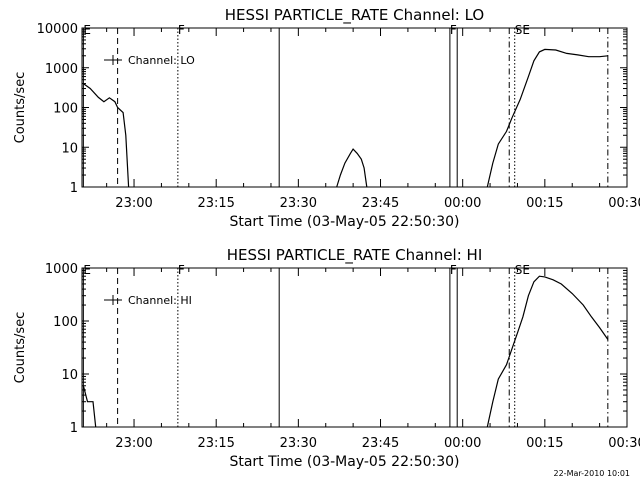 This screenshot has width=640, height=480. Describe the element at coordinates (592, 473) in the screenshot. I see `footer-timestamp: 22-Mar-2010 10:01` at that location.